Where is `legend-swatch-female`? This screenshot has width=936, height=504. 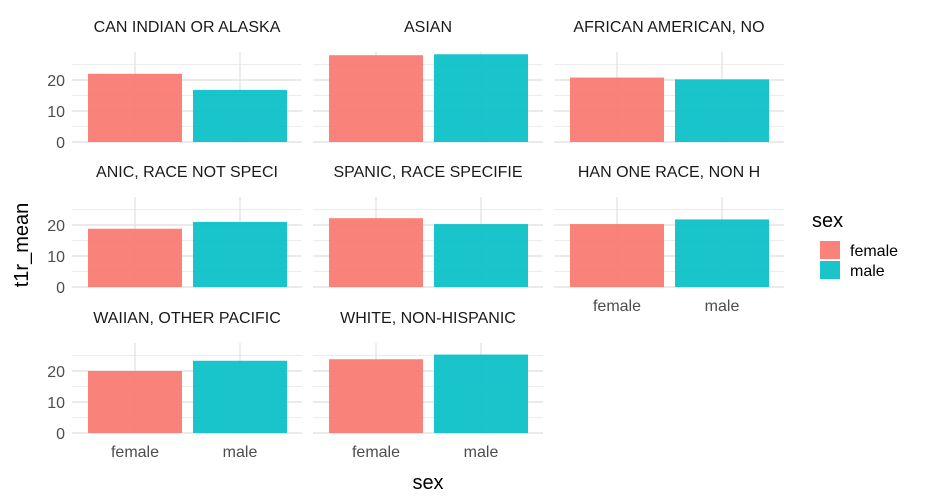
legend-swatch-female is located at coordinates (830, 250).